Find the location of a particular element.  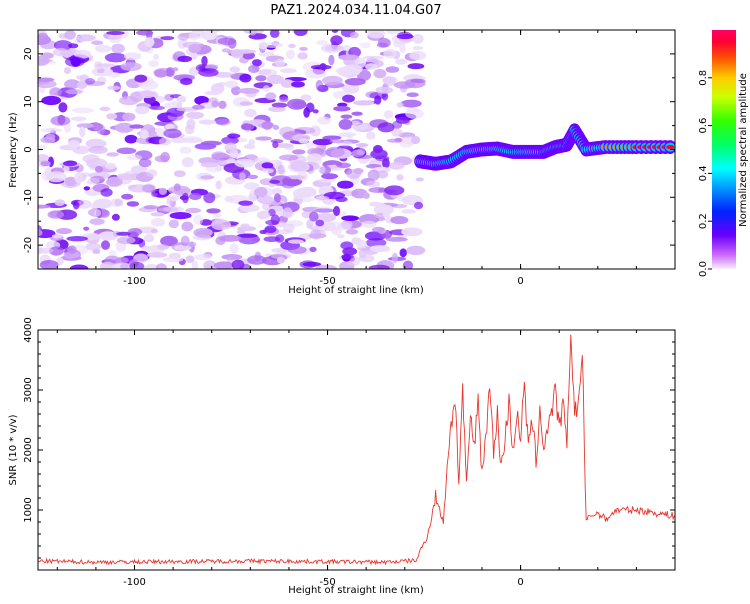

spectrogram-ylabel: Frequency (Hz) is located at coordinates (13, 150).